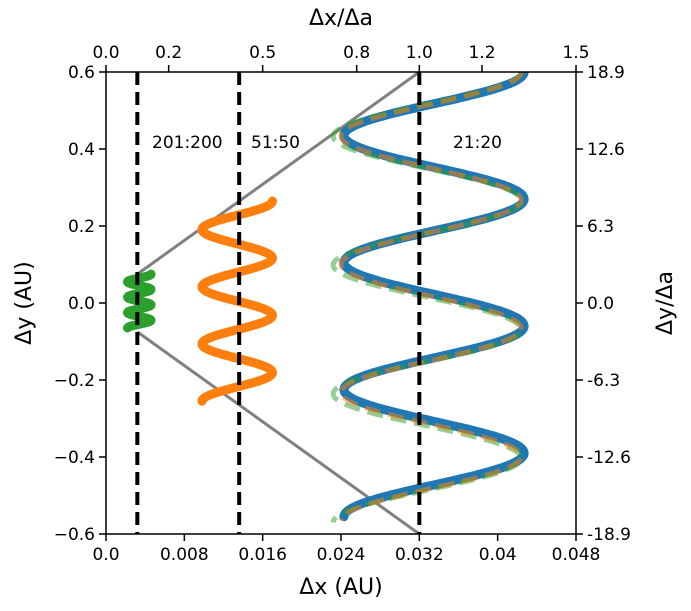  What do you see at coordinates (341, 555) in the screenshot?
I see `x-tick-label: 0.024` at bounding box center [341, 555].